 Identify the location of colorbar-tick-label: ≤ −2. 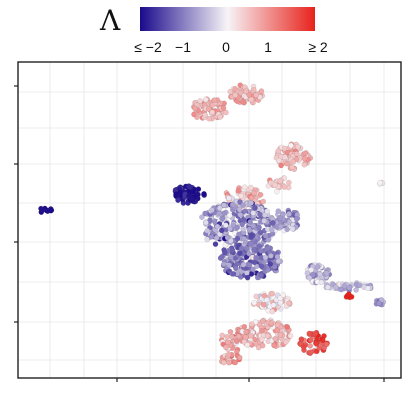
(148, 47).